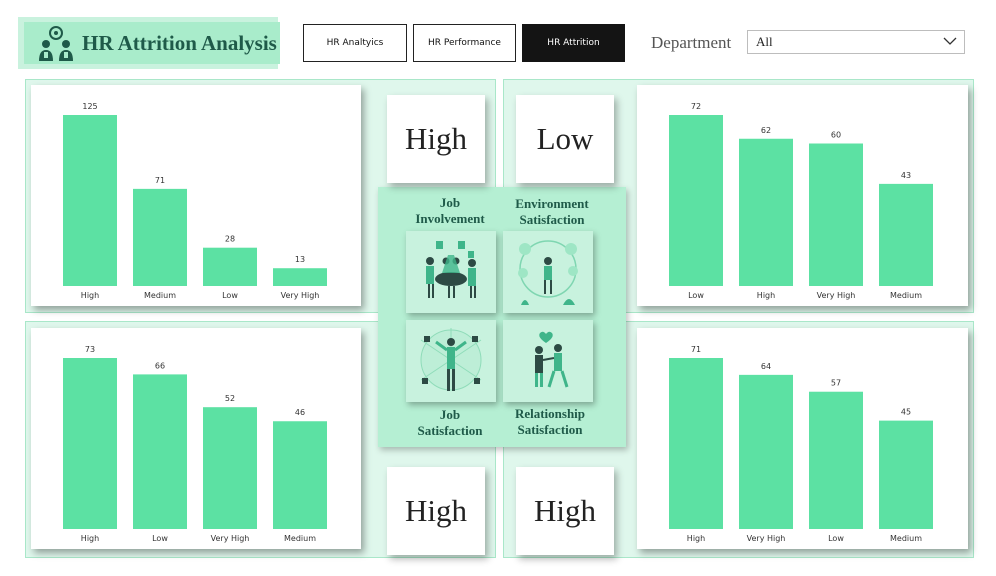 The height and width of the screenshot is (576, 996). I want to click on title-banner: HR Attrition Analysis, so click(152, 43).